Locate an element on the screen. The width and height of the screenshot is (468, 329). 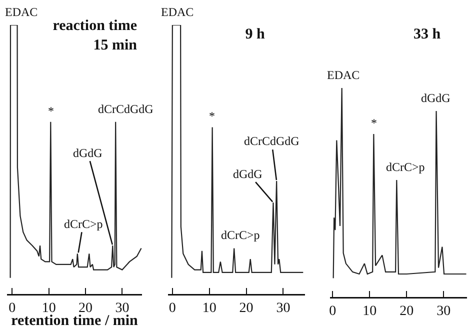
chart-title: 9 h is located at coordinates (255, 34).